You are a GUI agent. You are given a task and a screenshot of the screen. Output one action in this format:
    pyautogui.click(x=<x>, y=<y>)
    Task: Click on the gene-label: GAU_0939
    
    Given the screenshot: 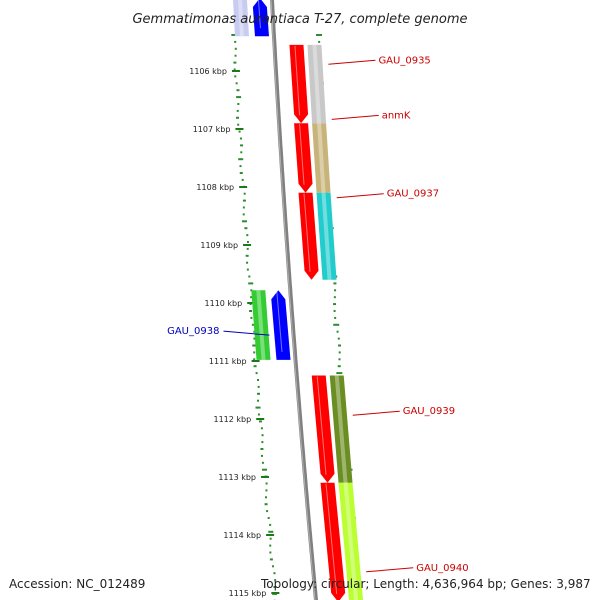 What is the action you would take?
    pyautogui.click(x=429, y=411)
    